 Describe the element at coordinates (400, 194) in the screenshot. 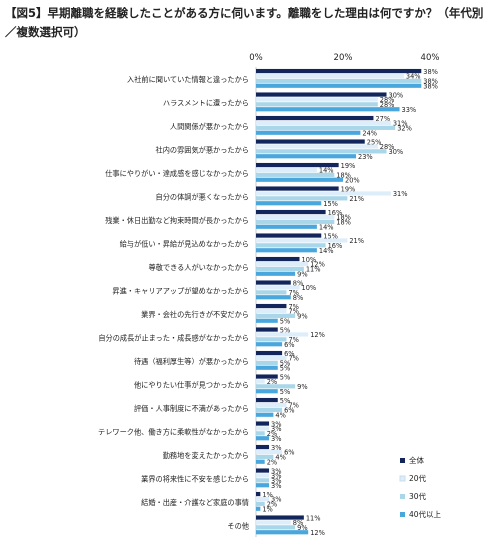

I see `data-label: 31%` at that location.